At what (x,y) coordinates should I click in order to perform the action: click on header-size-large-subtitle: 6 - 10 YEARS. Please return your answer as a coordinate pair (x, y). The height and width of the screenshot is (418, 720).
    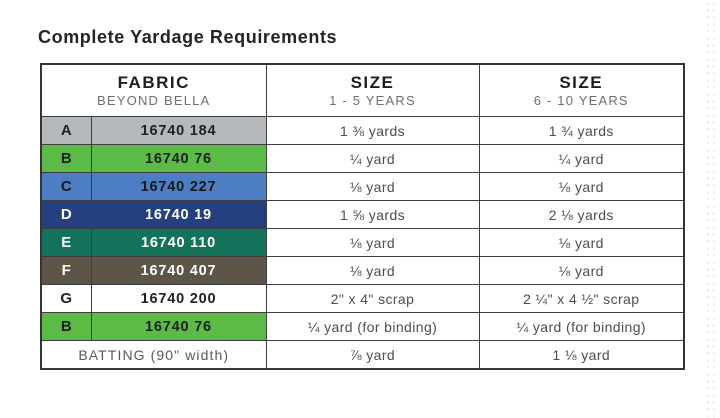
    Looking at the image, I should click on (581, 101).